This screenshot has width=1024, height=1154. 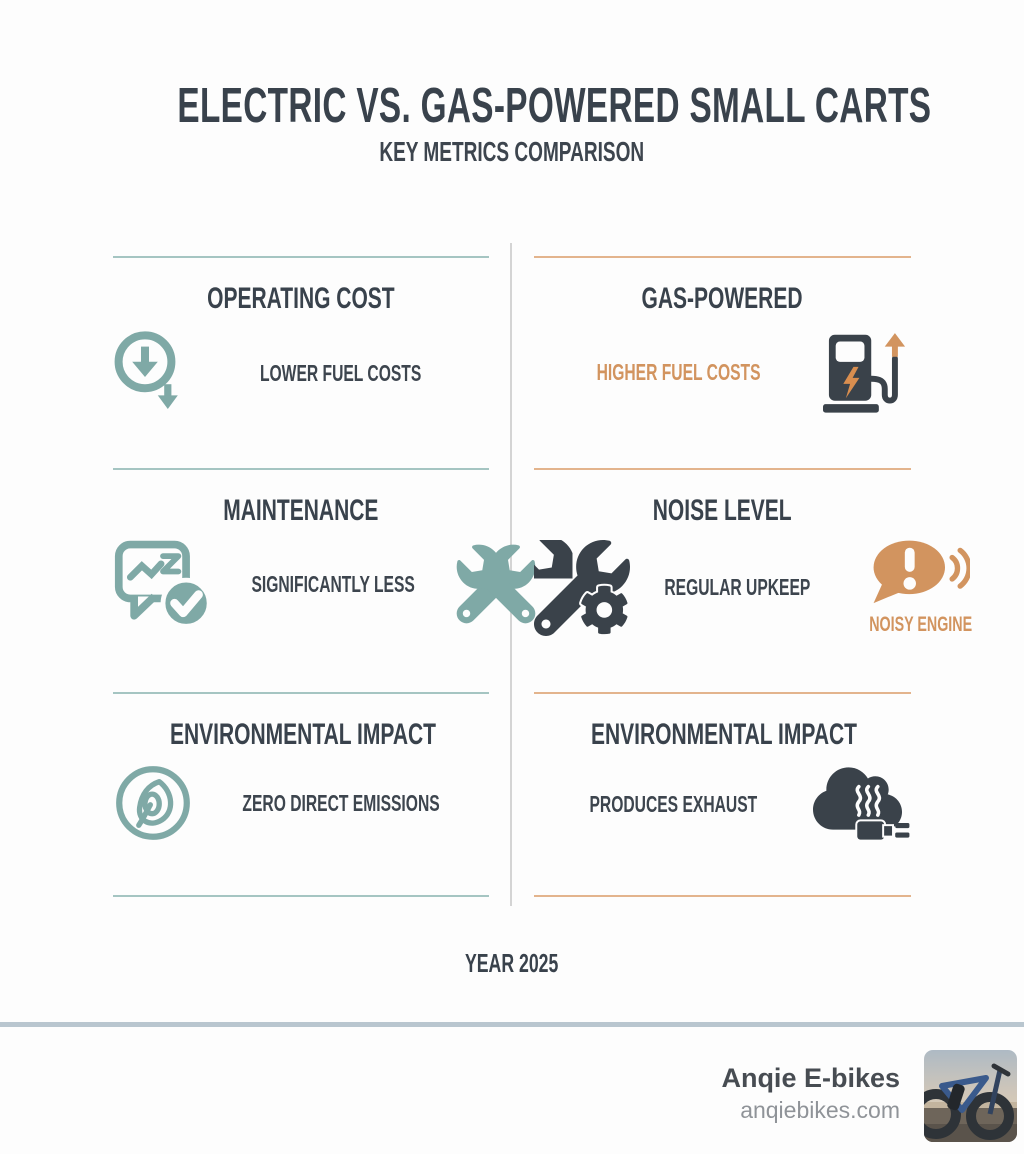 I want to click on operating-cost-section: OPERATING COST LOWER FUEL COSTS, so click(x=301, y=362).